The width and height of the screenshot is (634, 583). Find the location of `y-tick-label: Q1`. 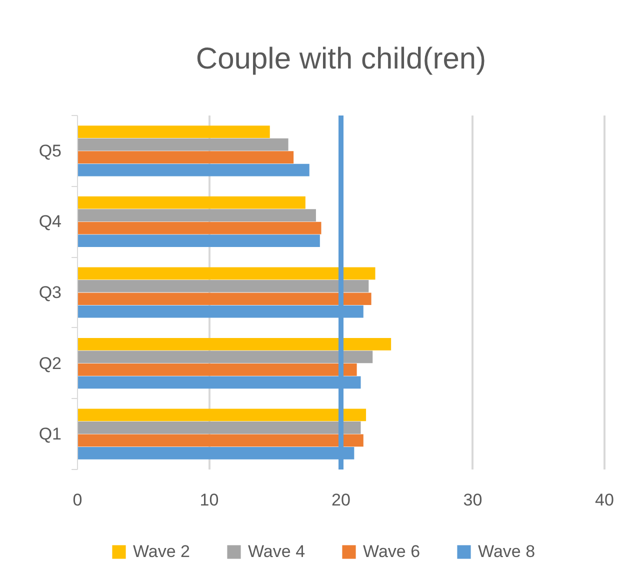

y-tick-label: Q1 is located at coordinates (50, 434).